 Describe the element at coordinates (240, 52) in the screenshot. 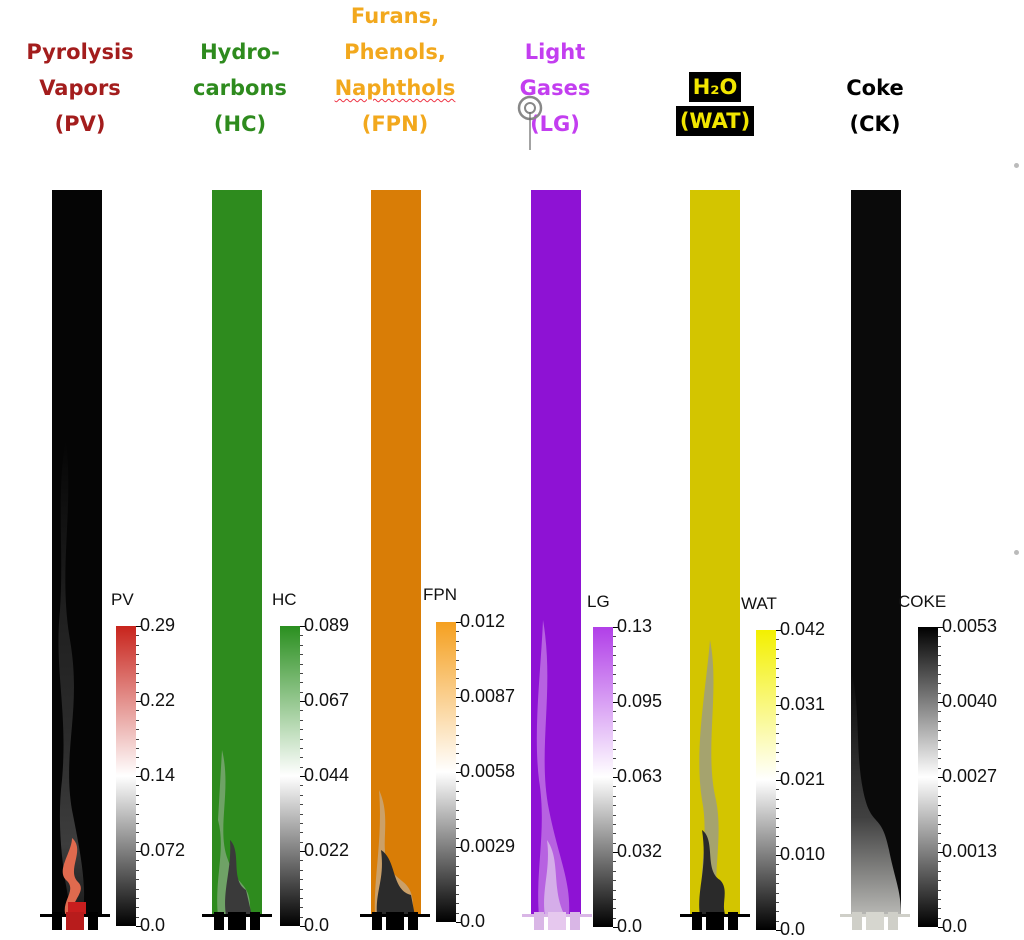

I see `heading-line: Hydro-` at that location.